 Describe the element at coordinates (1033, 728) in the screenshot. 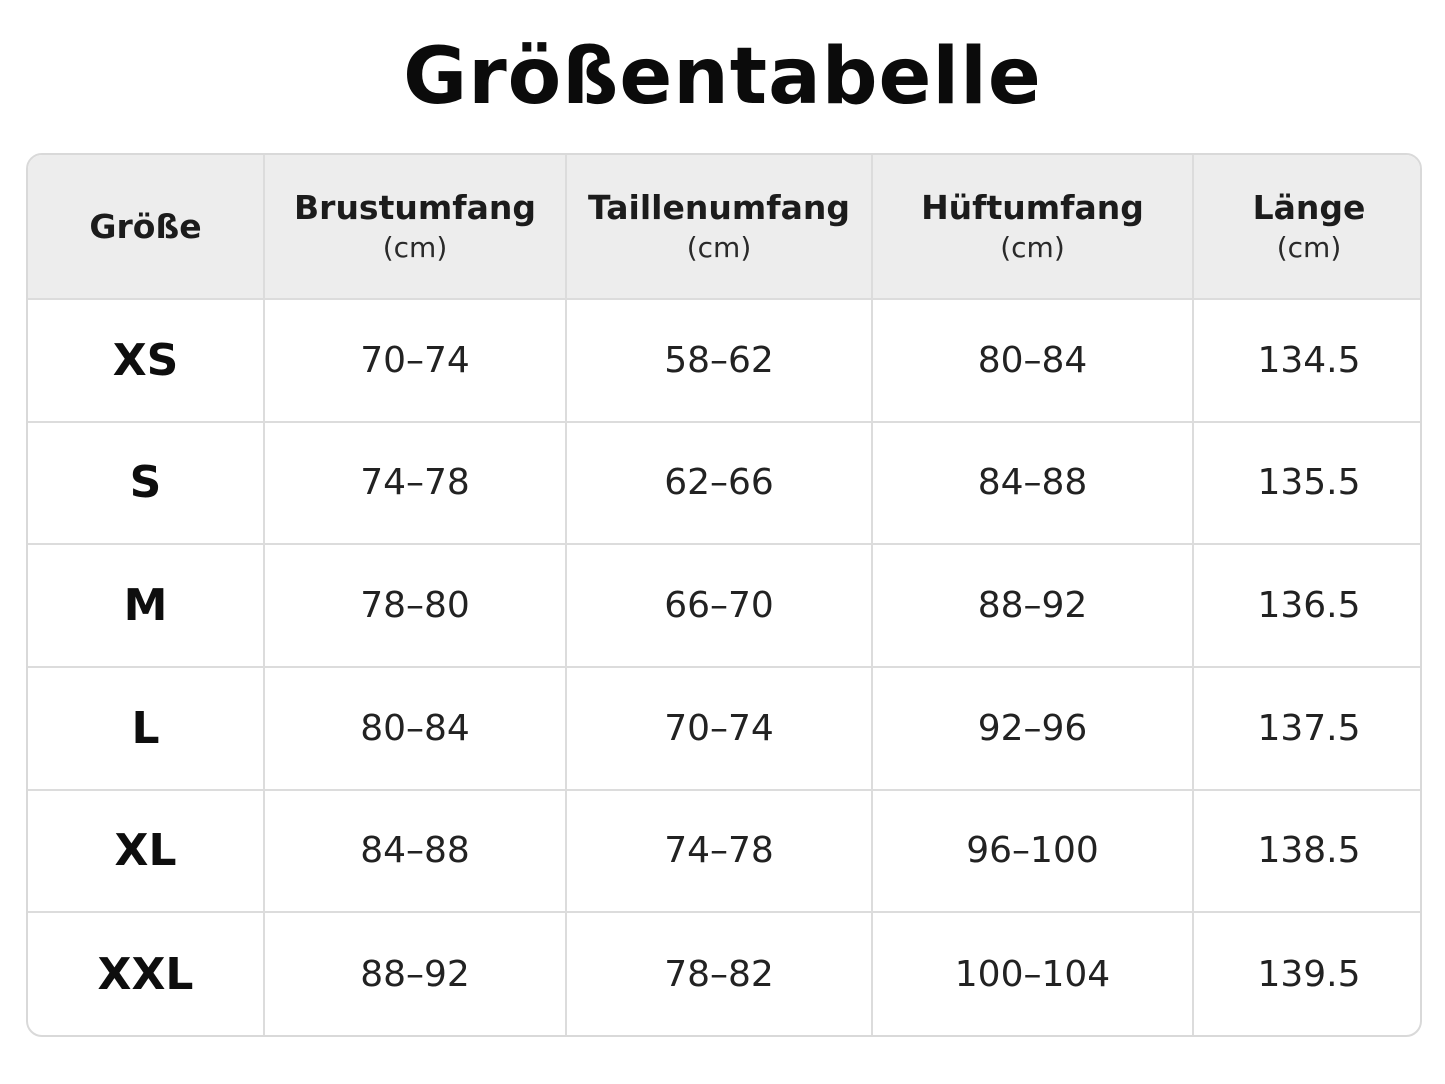

I see `hueftumfang-cell: 92–96` at that location.